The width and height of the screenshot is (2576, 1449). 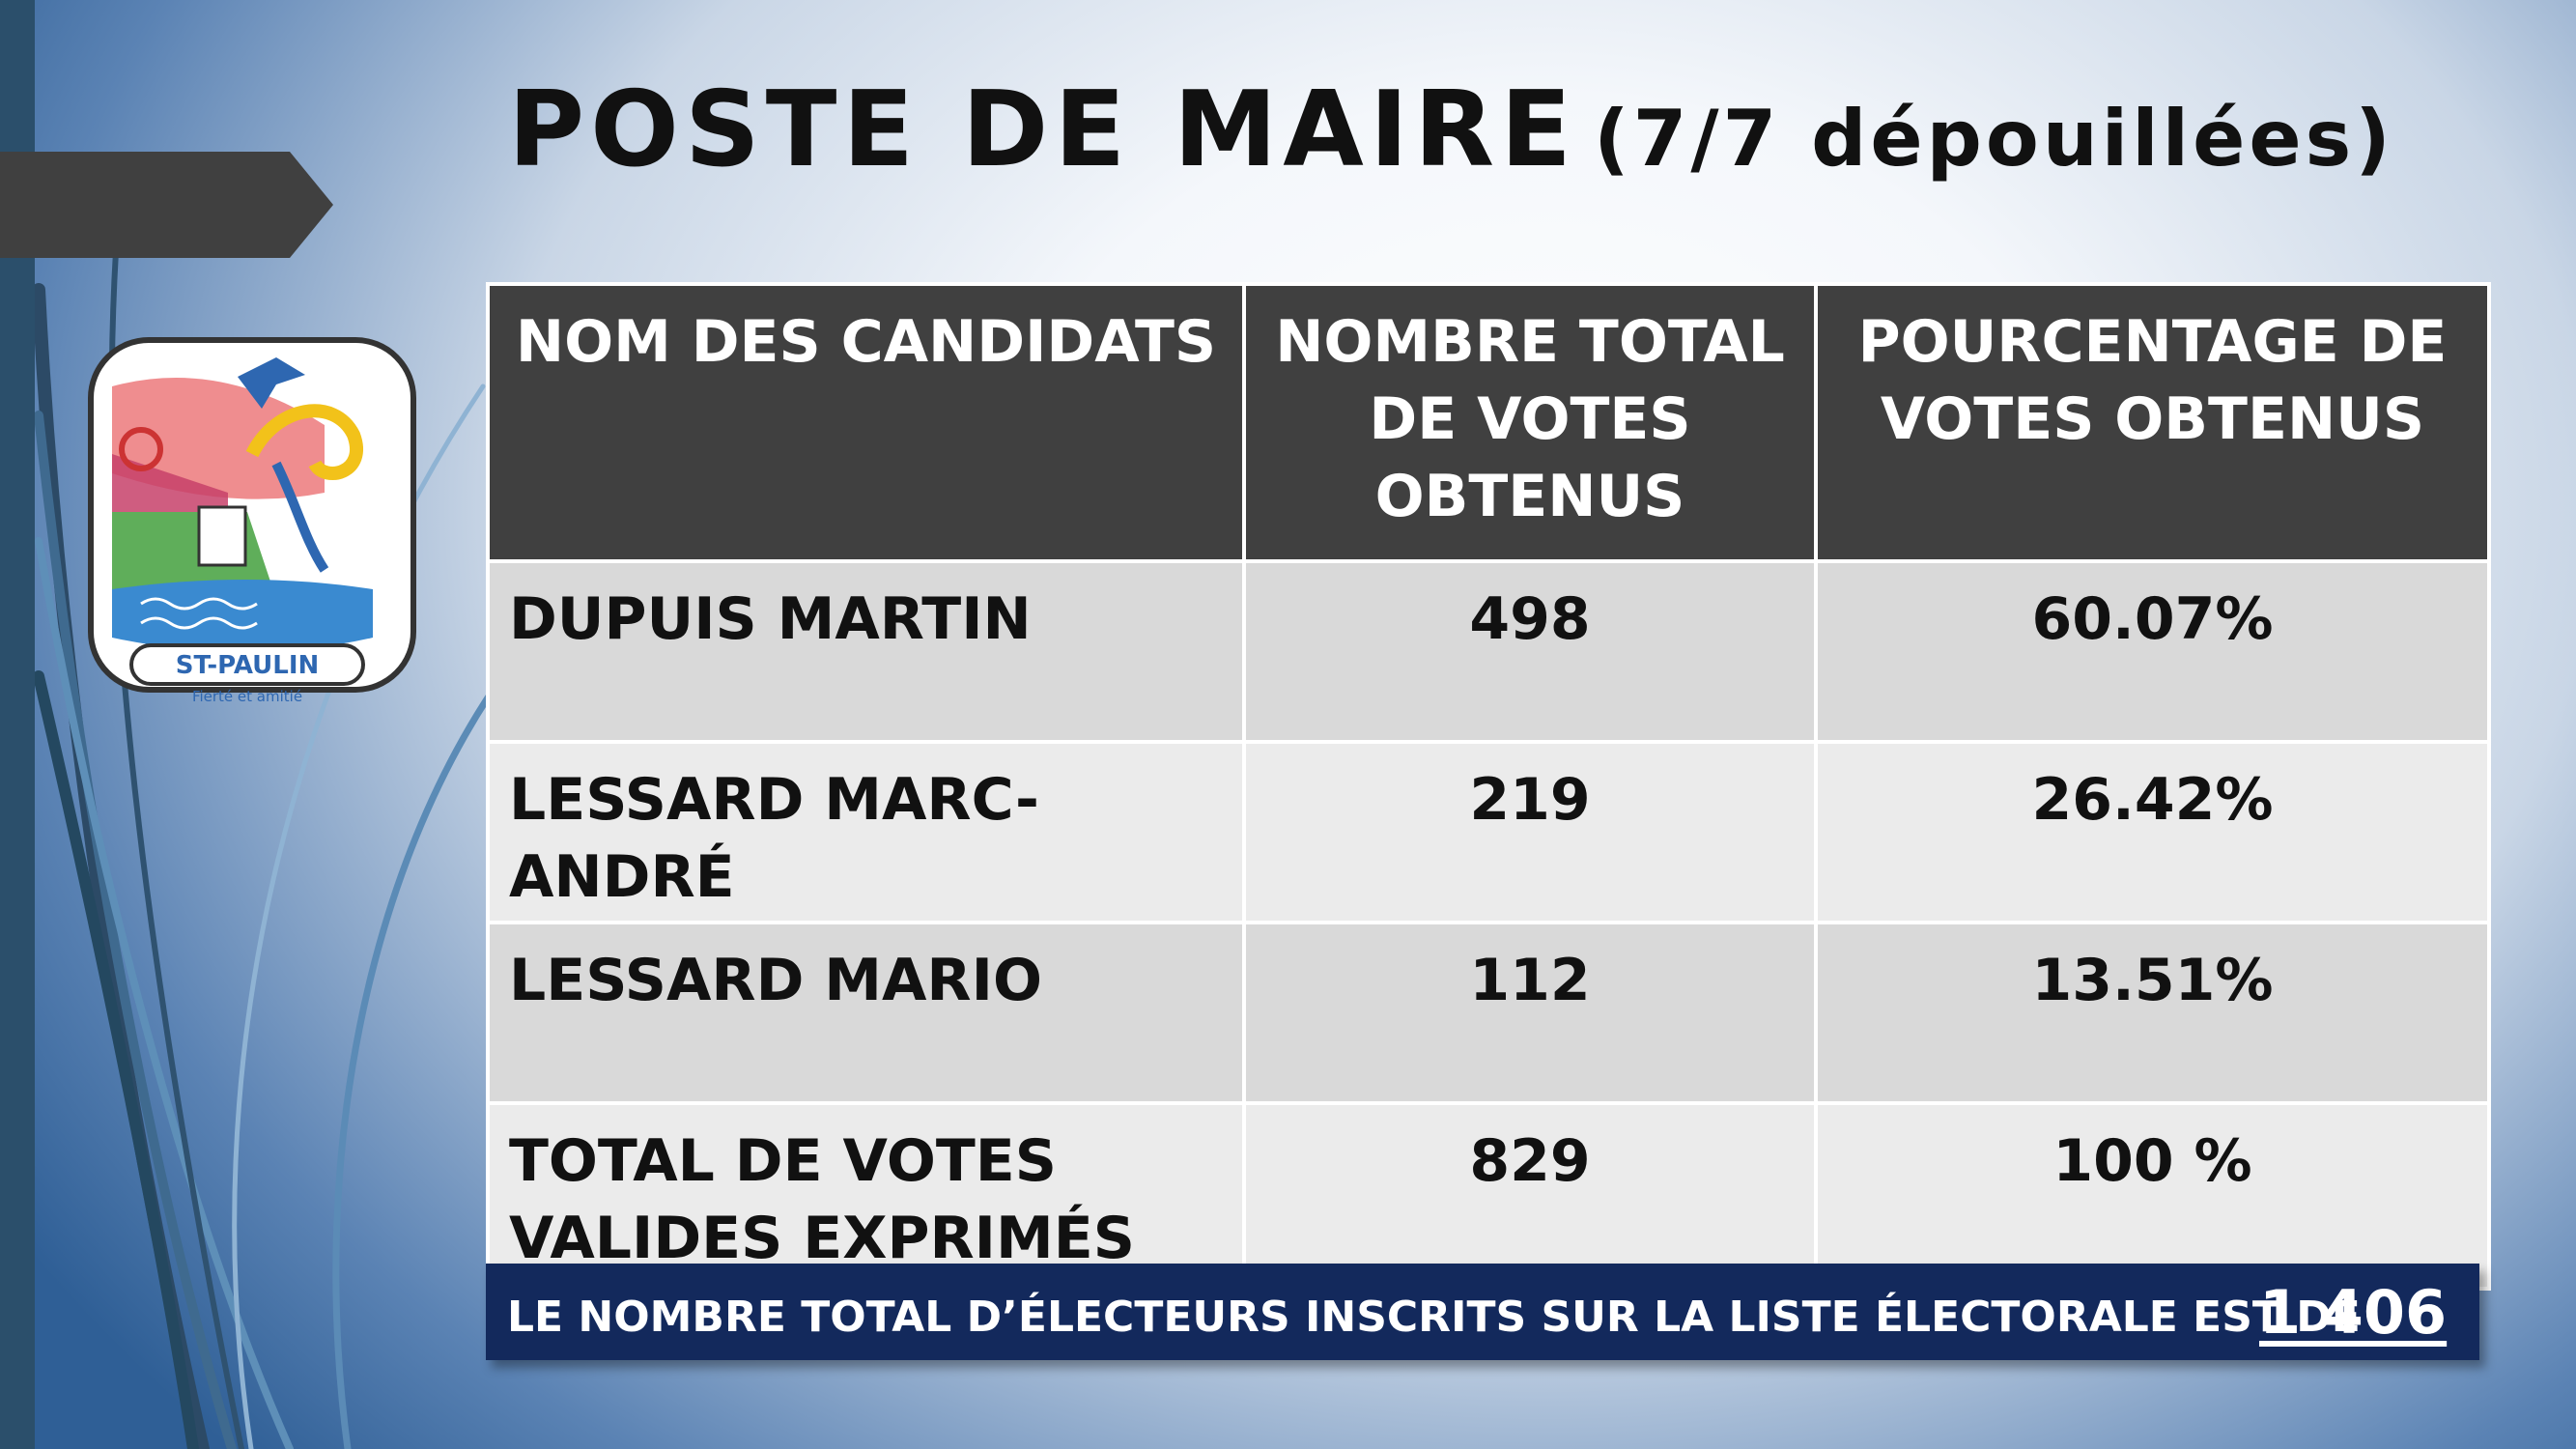 What do you see at coordinates (2152, 832) in the screenshot?
I see `candidate-percent: 26.42%` at bounding box center [2152, 832].